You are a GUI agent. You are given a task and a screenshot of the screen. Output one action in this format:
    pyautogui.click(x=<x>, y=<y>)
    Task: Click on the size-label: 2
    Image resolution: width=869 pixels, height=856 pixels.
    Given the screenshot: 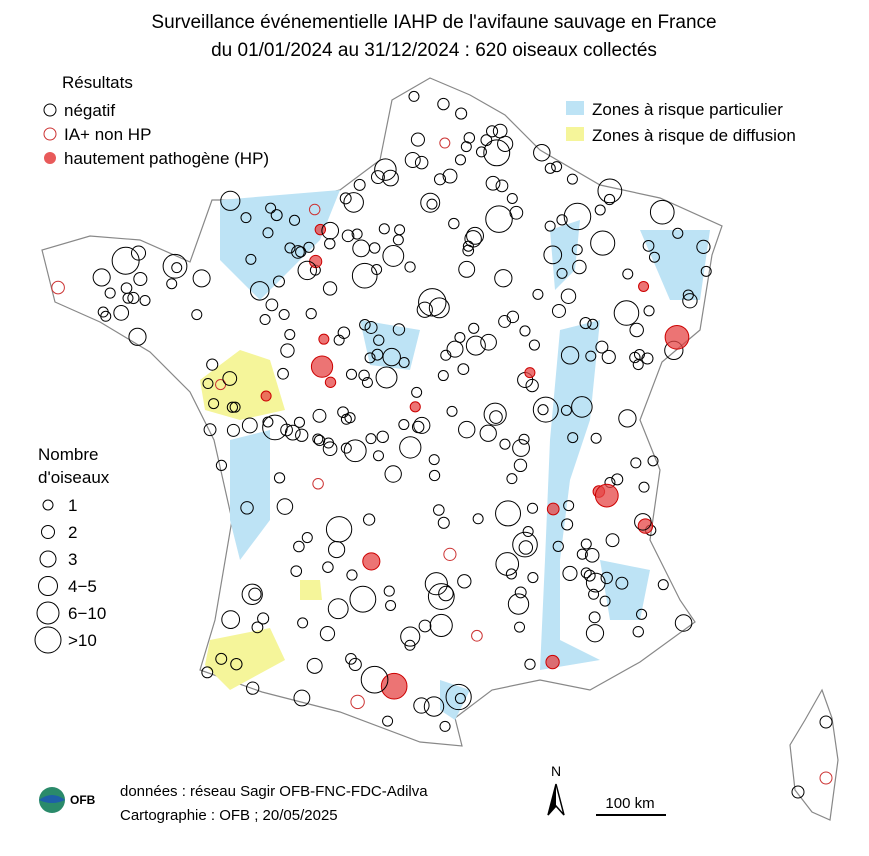 What is the action you would take?
    pyautogui.click(x=72, y=532)
    